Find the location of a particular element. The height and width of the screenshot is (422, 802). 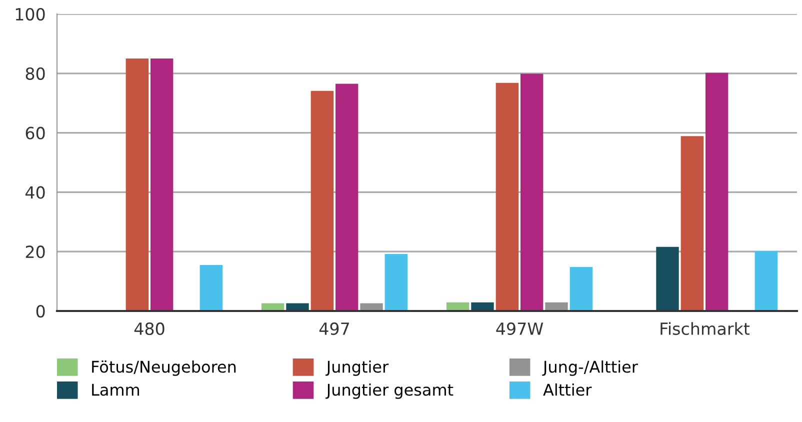

legend-label: Lamm is located at coordinates (115, 390).